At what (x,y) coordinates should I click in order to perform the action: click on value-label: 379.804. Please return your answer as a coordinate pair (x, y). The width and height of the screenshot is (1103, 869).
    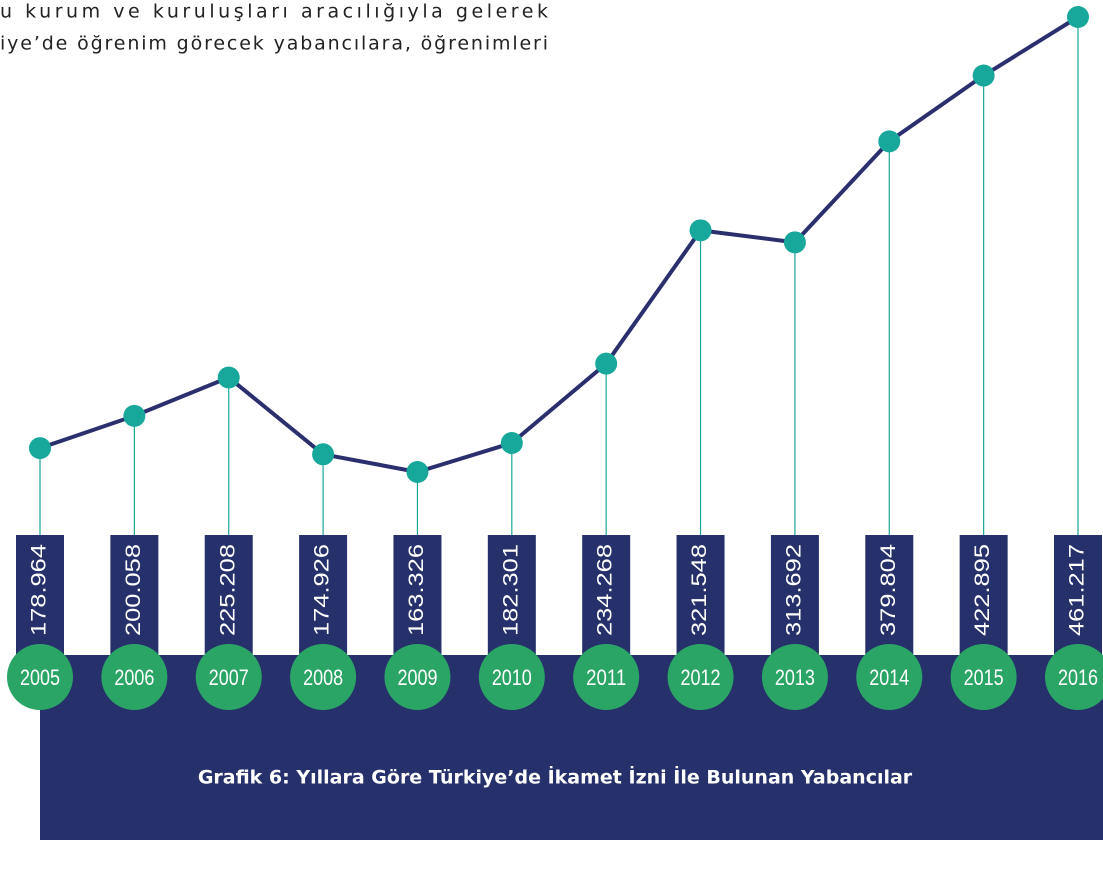
    Looking at the image, I should click on (888, 590).